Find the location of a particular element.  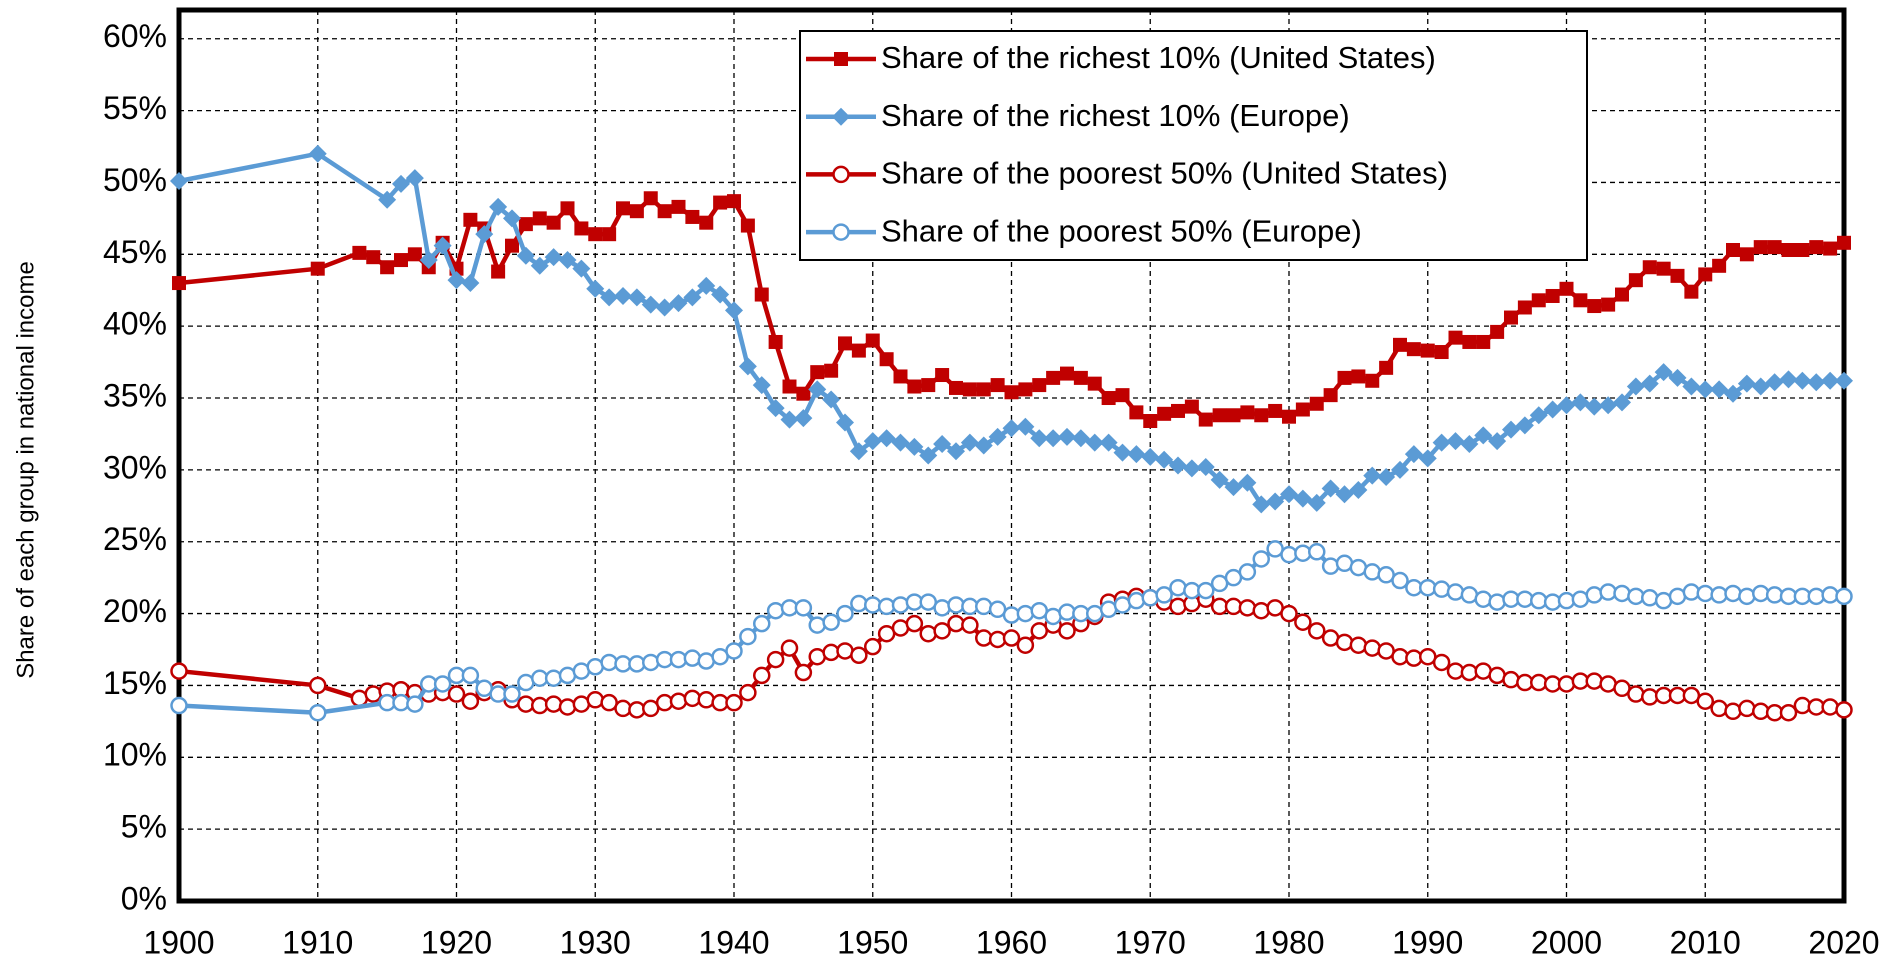

x-tick-label: 2020 is located at coordinates (1843, 942).